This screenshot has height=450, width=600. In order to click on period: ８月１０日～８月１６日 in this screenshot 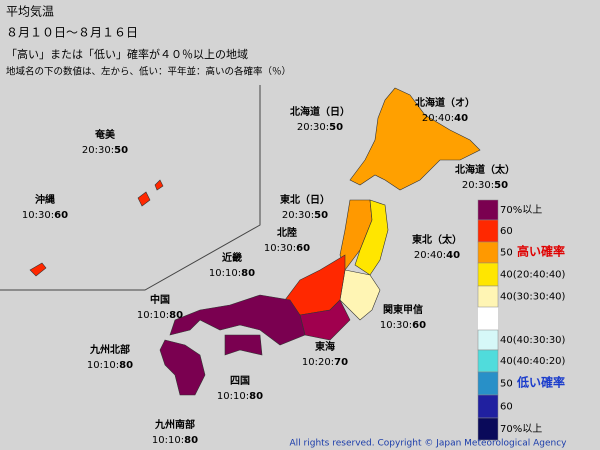, I will do `click(72, 33)`.